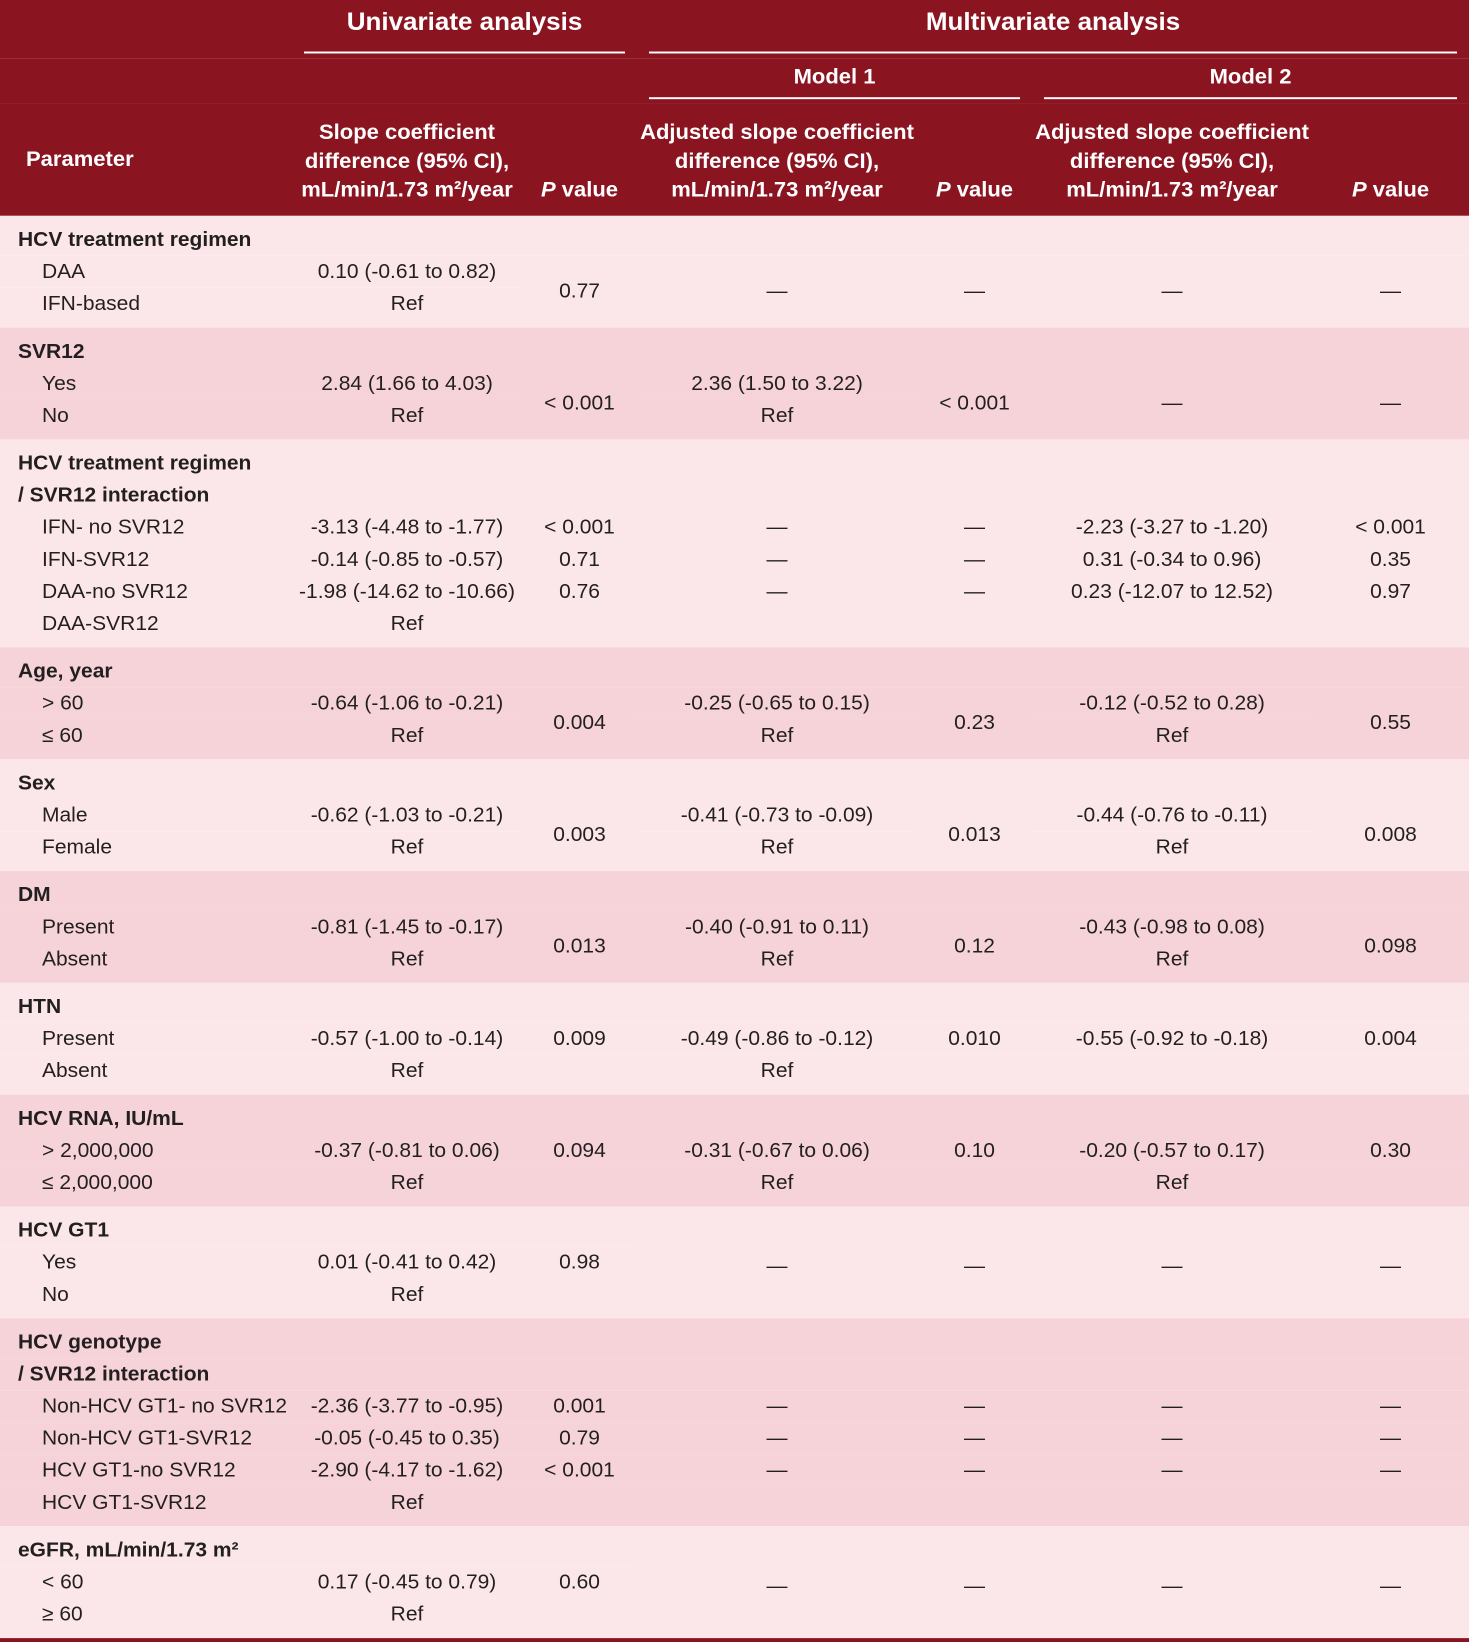 This screenshot has width=1469, height=1642. Describe the element at coordinates (55, 415) in the screenshot. I see `row-label: No` at that location.